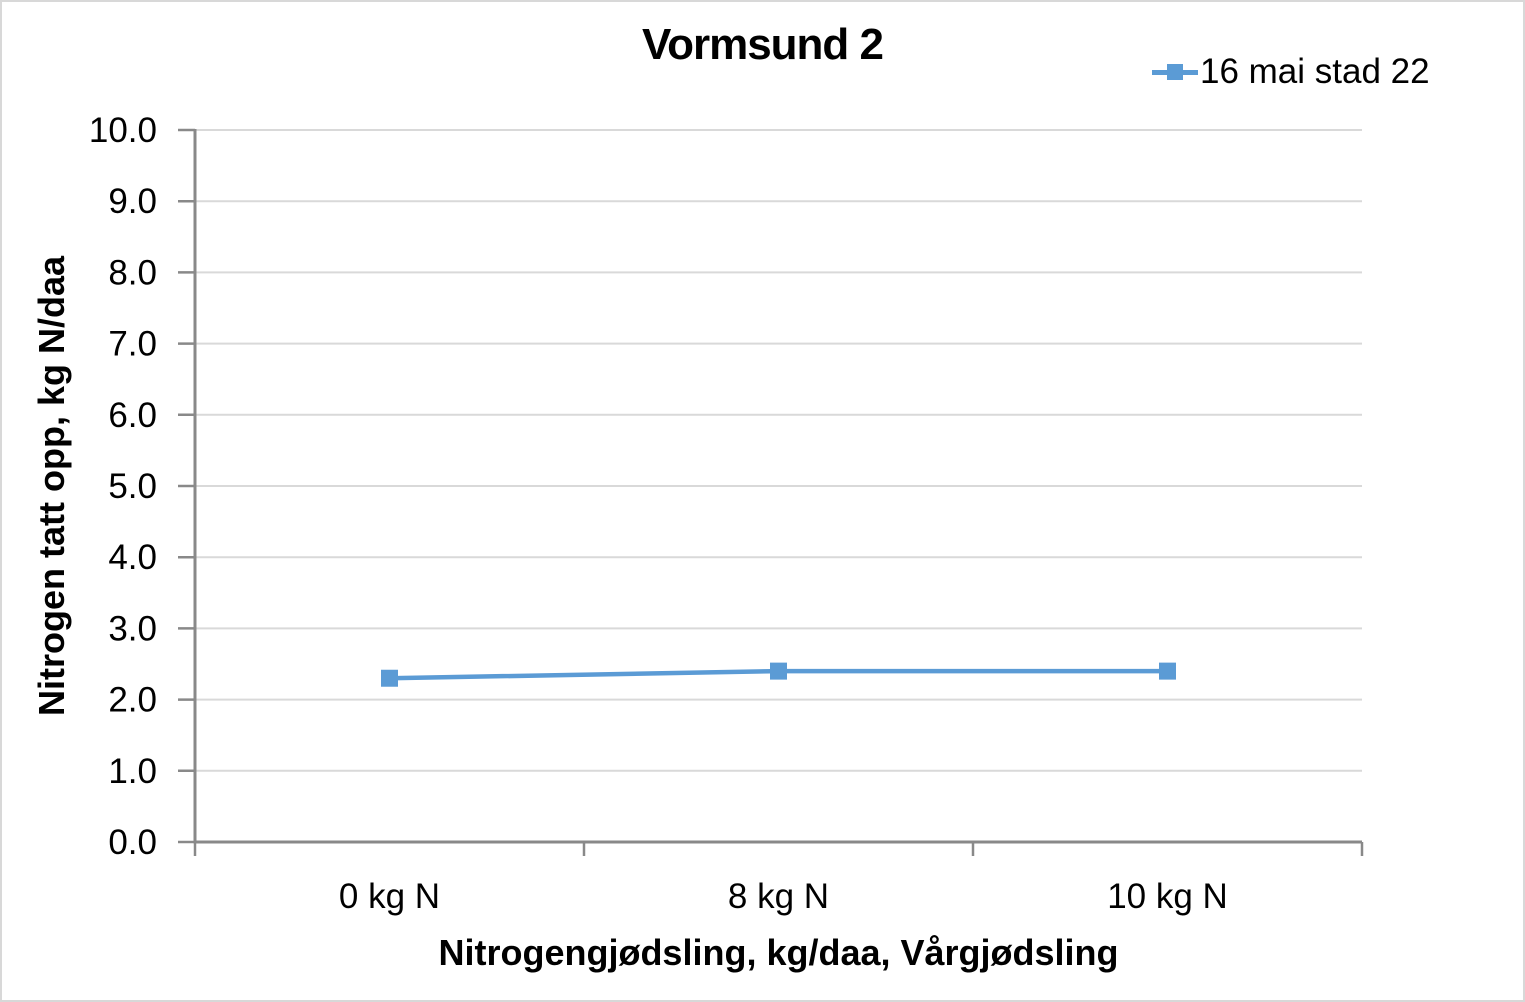  Describe the element at coordinates (132, 628) in the screenshot. I see `y-tick-label: 3.0` at that location.